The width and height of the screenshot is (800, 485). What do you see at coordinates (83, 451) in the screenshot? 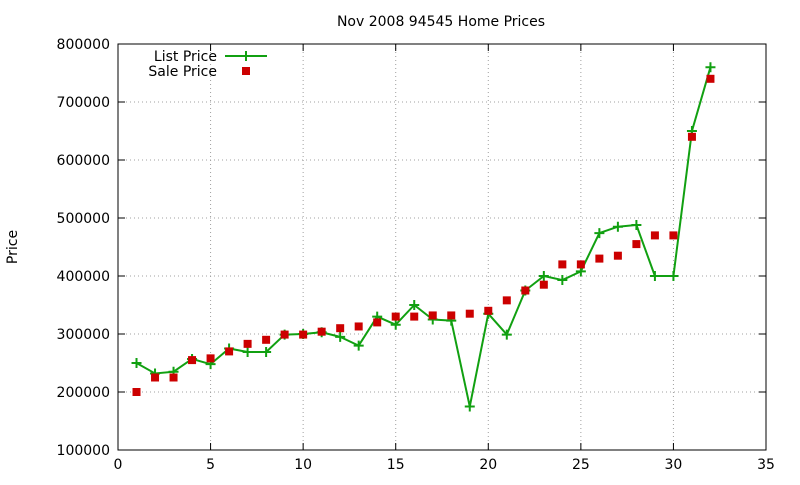
I see `y-tick-label: 100000` at bounding box center [83, 451].